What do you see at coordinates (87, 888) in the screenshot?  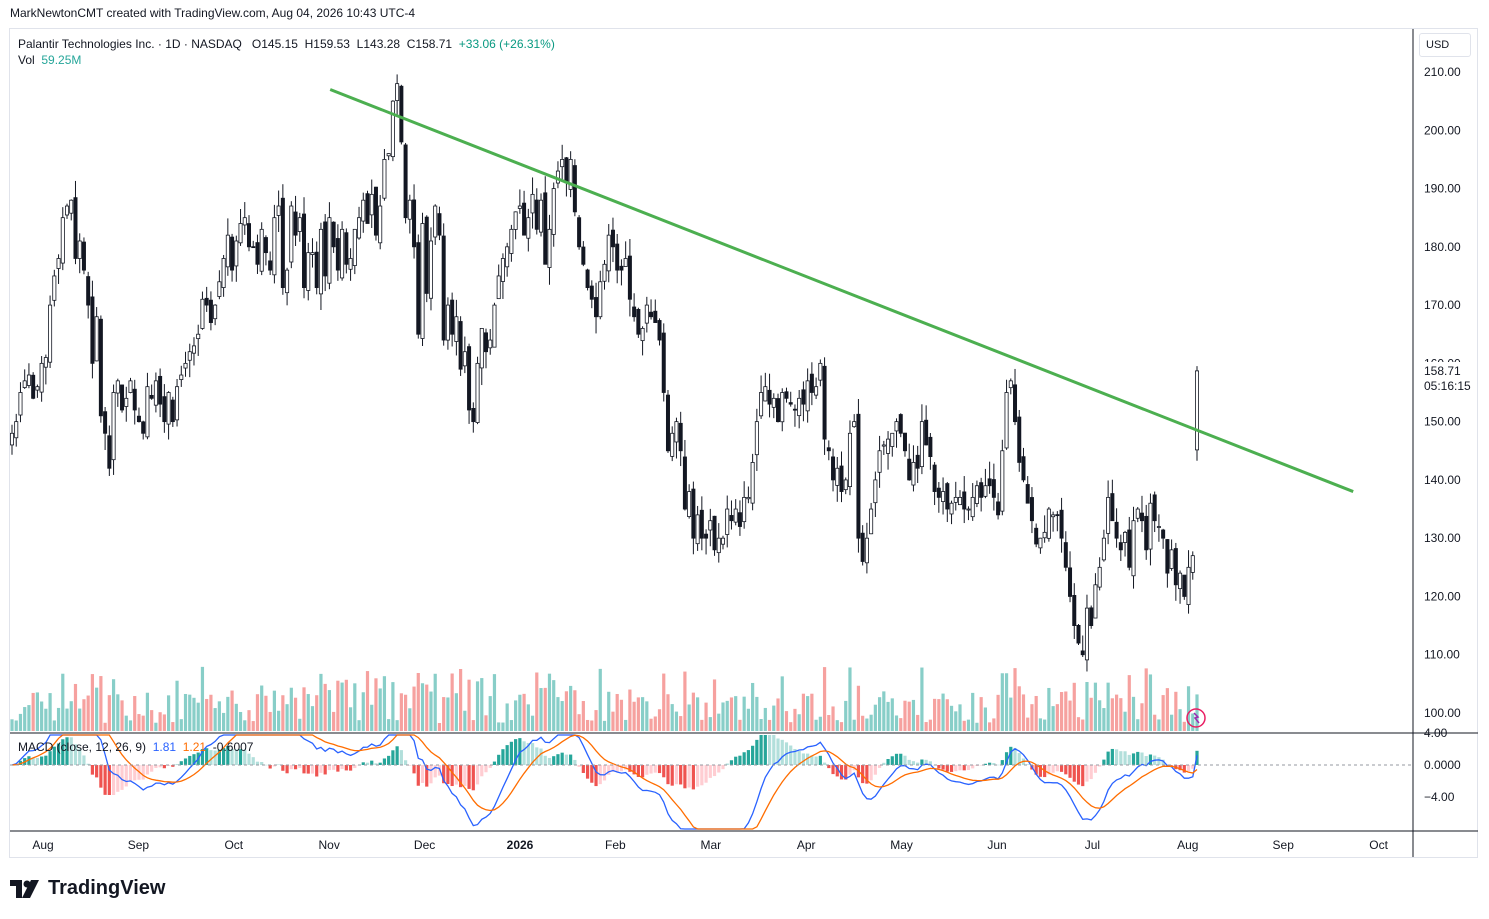 I see `tradingview-logo: TradingView` at bounding box center [87, 888].